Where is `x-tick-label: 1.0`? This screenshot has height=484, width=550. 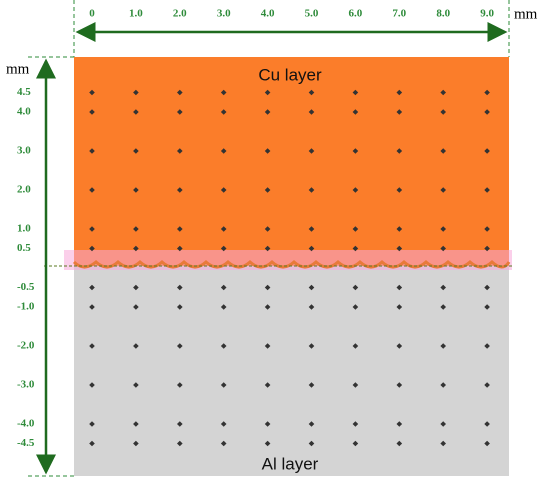 x-tick-label: 1.0 is located at coordinates (136, 14).